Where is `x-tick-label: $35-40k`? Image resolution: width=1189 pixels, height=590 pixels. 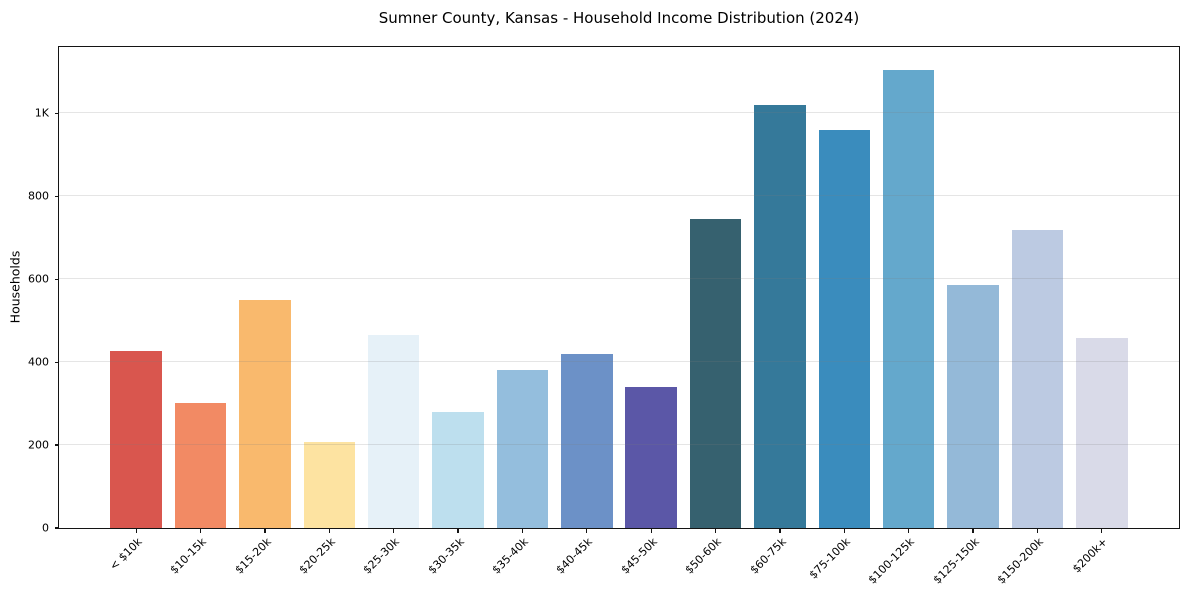 x-tick-label: $35-40k is located at coordinates (510, 556).